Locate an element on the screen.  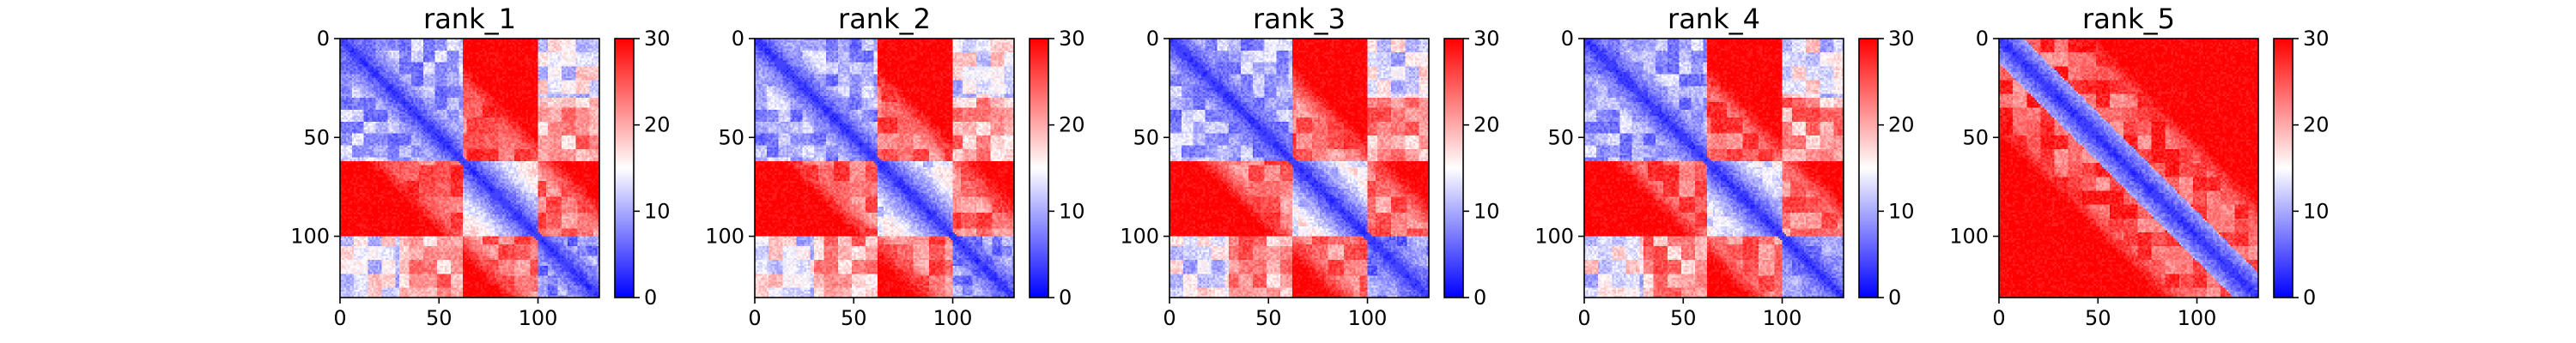
heatmap-panel-2: rank_2 0 50 100 0 50 100 0 10 20 30 is located at coordinates (895, 166).